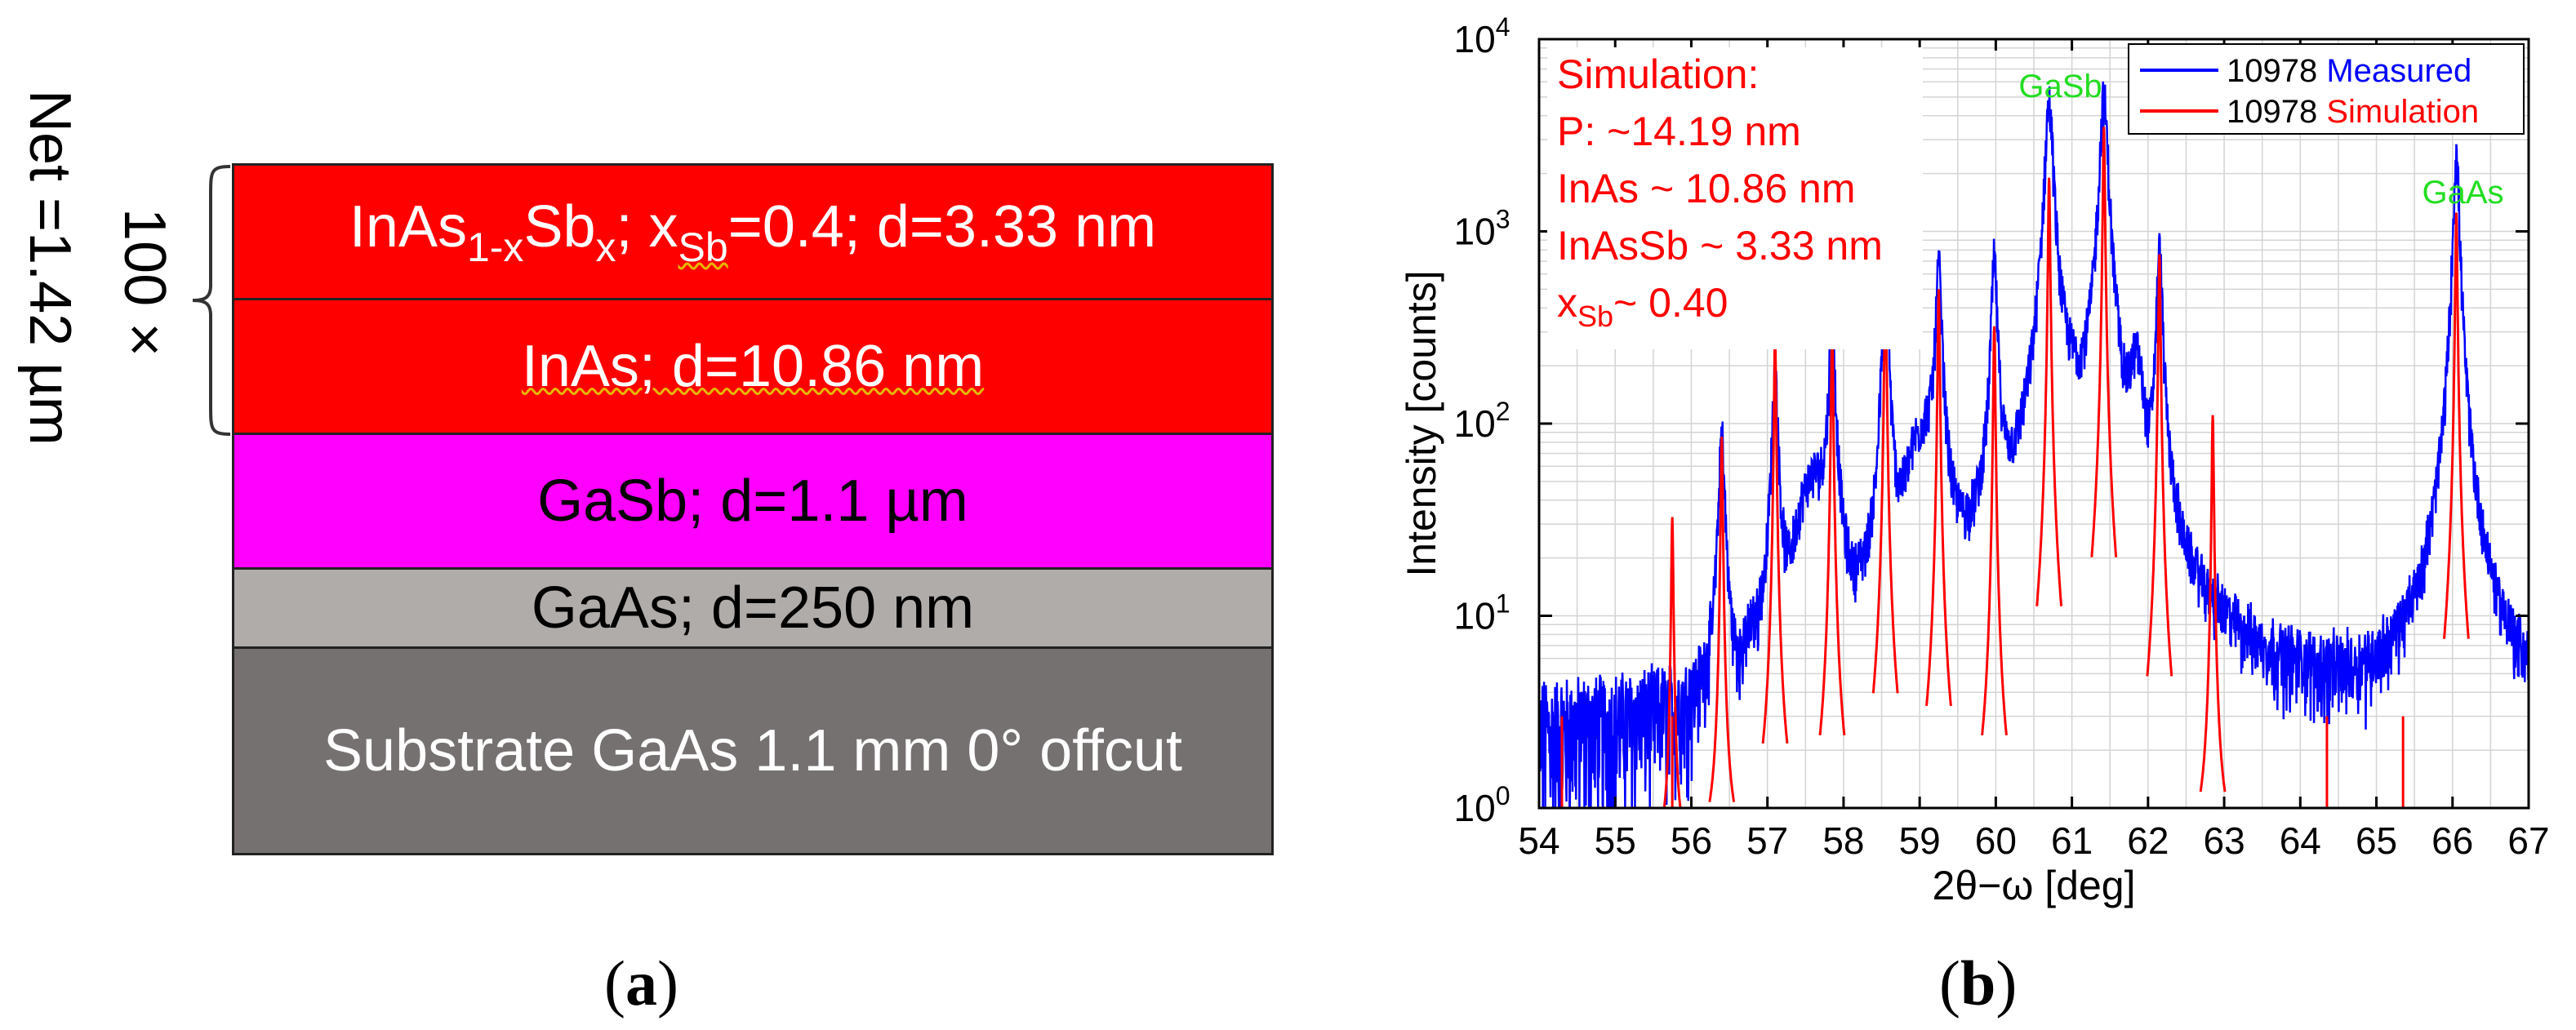 The height and width of the screenshot is (1030, 2576). What do you see at coordinates (2072, 840) in the screenshot?
I see `x-tick-label: 61` at bounding box center [2072, 840].